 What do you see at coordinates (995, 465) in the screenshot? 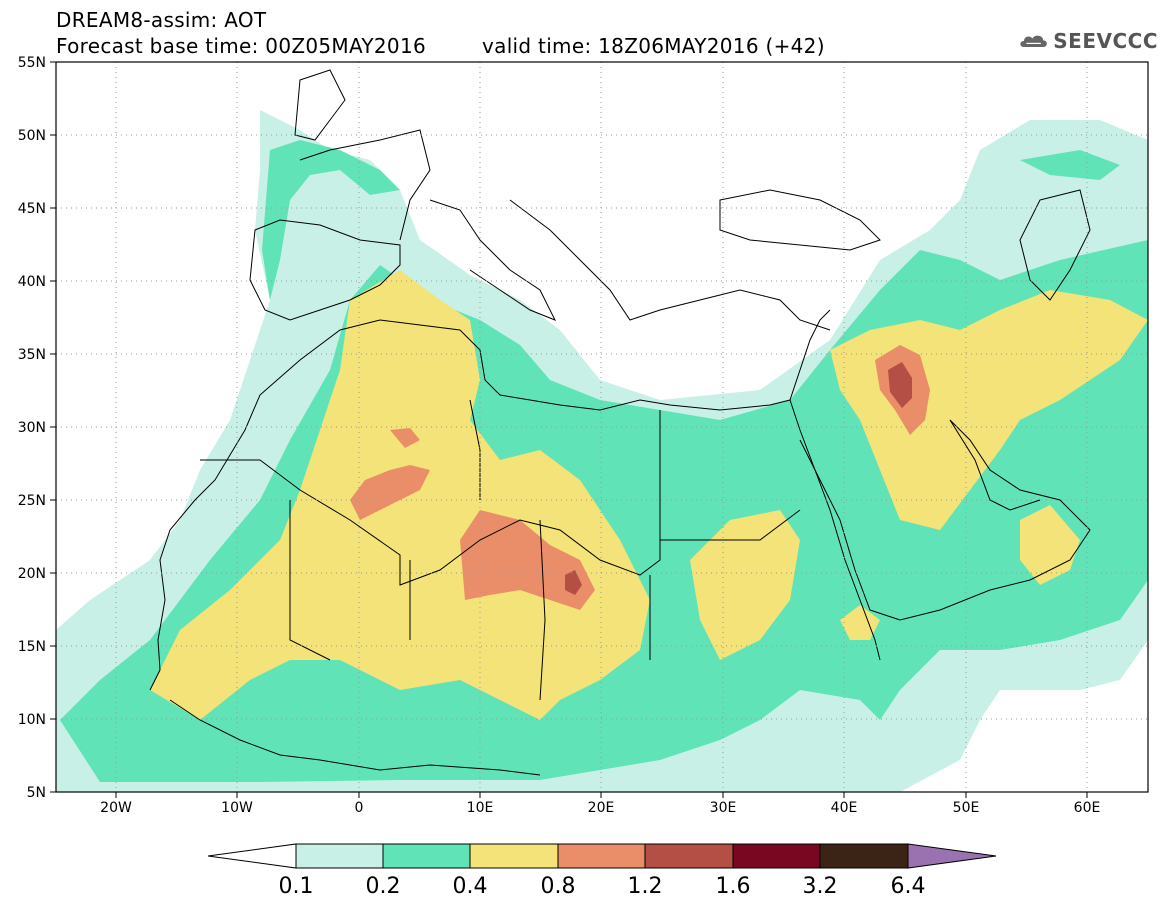
I see `coastline-gulf` at bounding box center [995, 465].